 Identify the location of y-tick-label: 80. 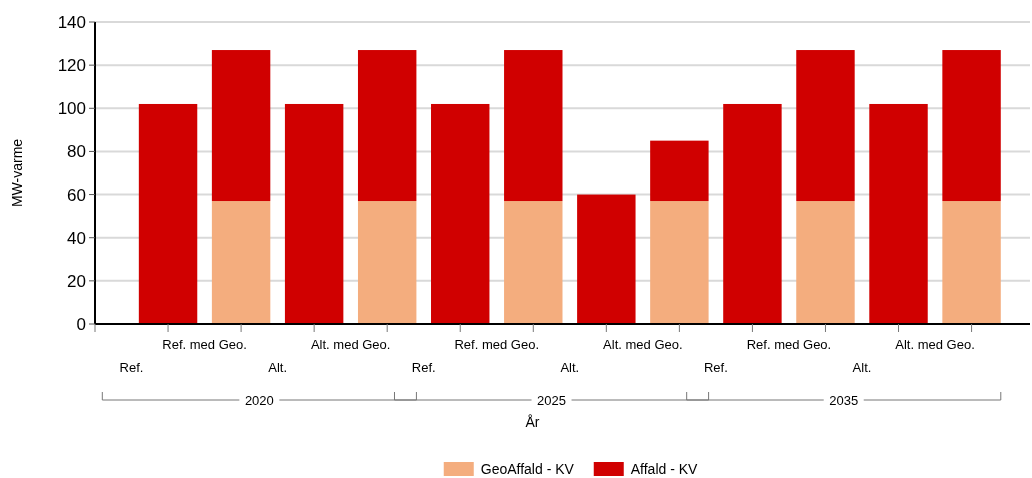
(76, 152).